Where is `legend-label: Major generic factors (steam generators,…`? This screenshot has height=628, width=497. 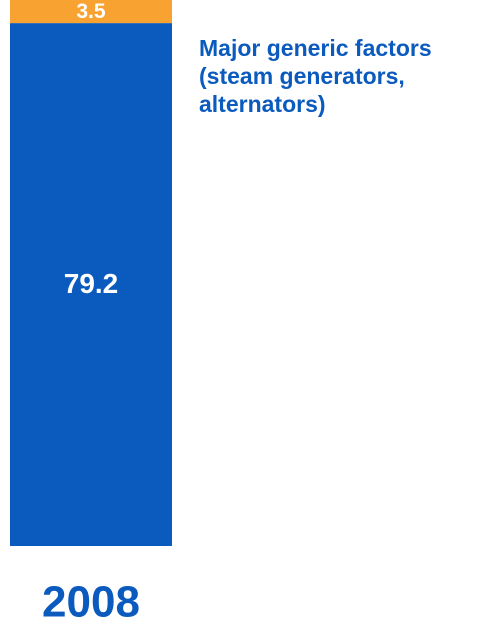 legend-label: Major generic factors (steam generators,… is located at coordinates (315, 76).